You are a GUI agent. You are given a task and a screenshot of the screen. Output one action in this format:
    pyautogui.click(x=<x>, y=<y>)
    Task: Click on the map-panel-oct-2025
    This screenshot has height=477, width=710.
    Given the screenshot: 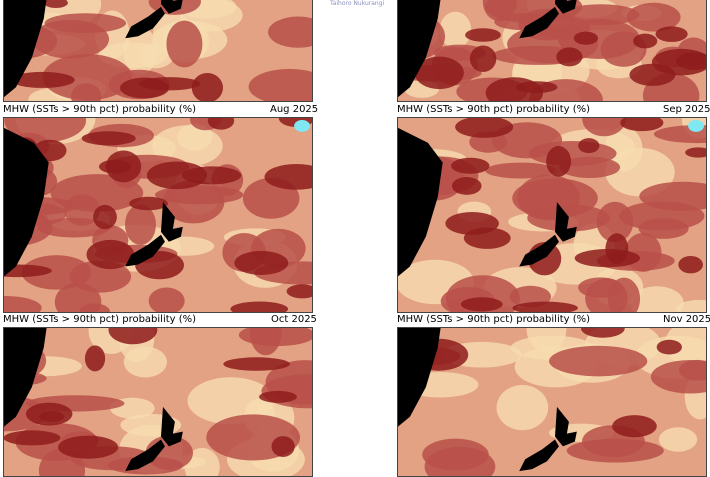 What is the action you would take?
    pyautogui.click(x=158, y=402)
    